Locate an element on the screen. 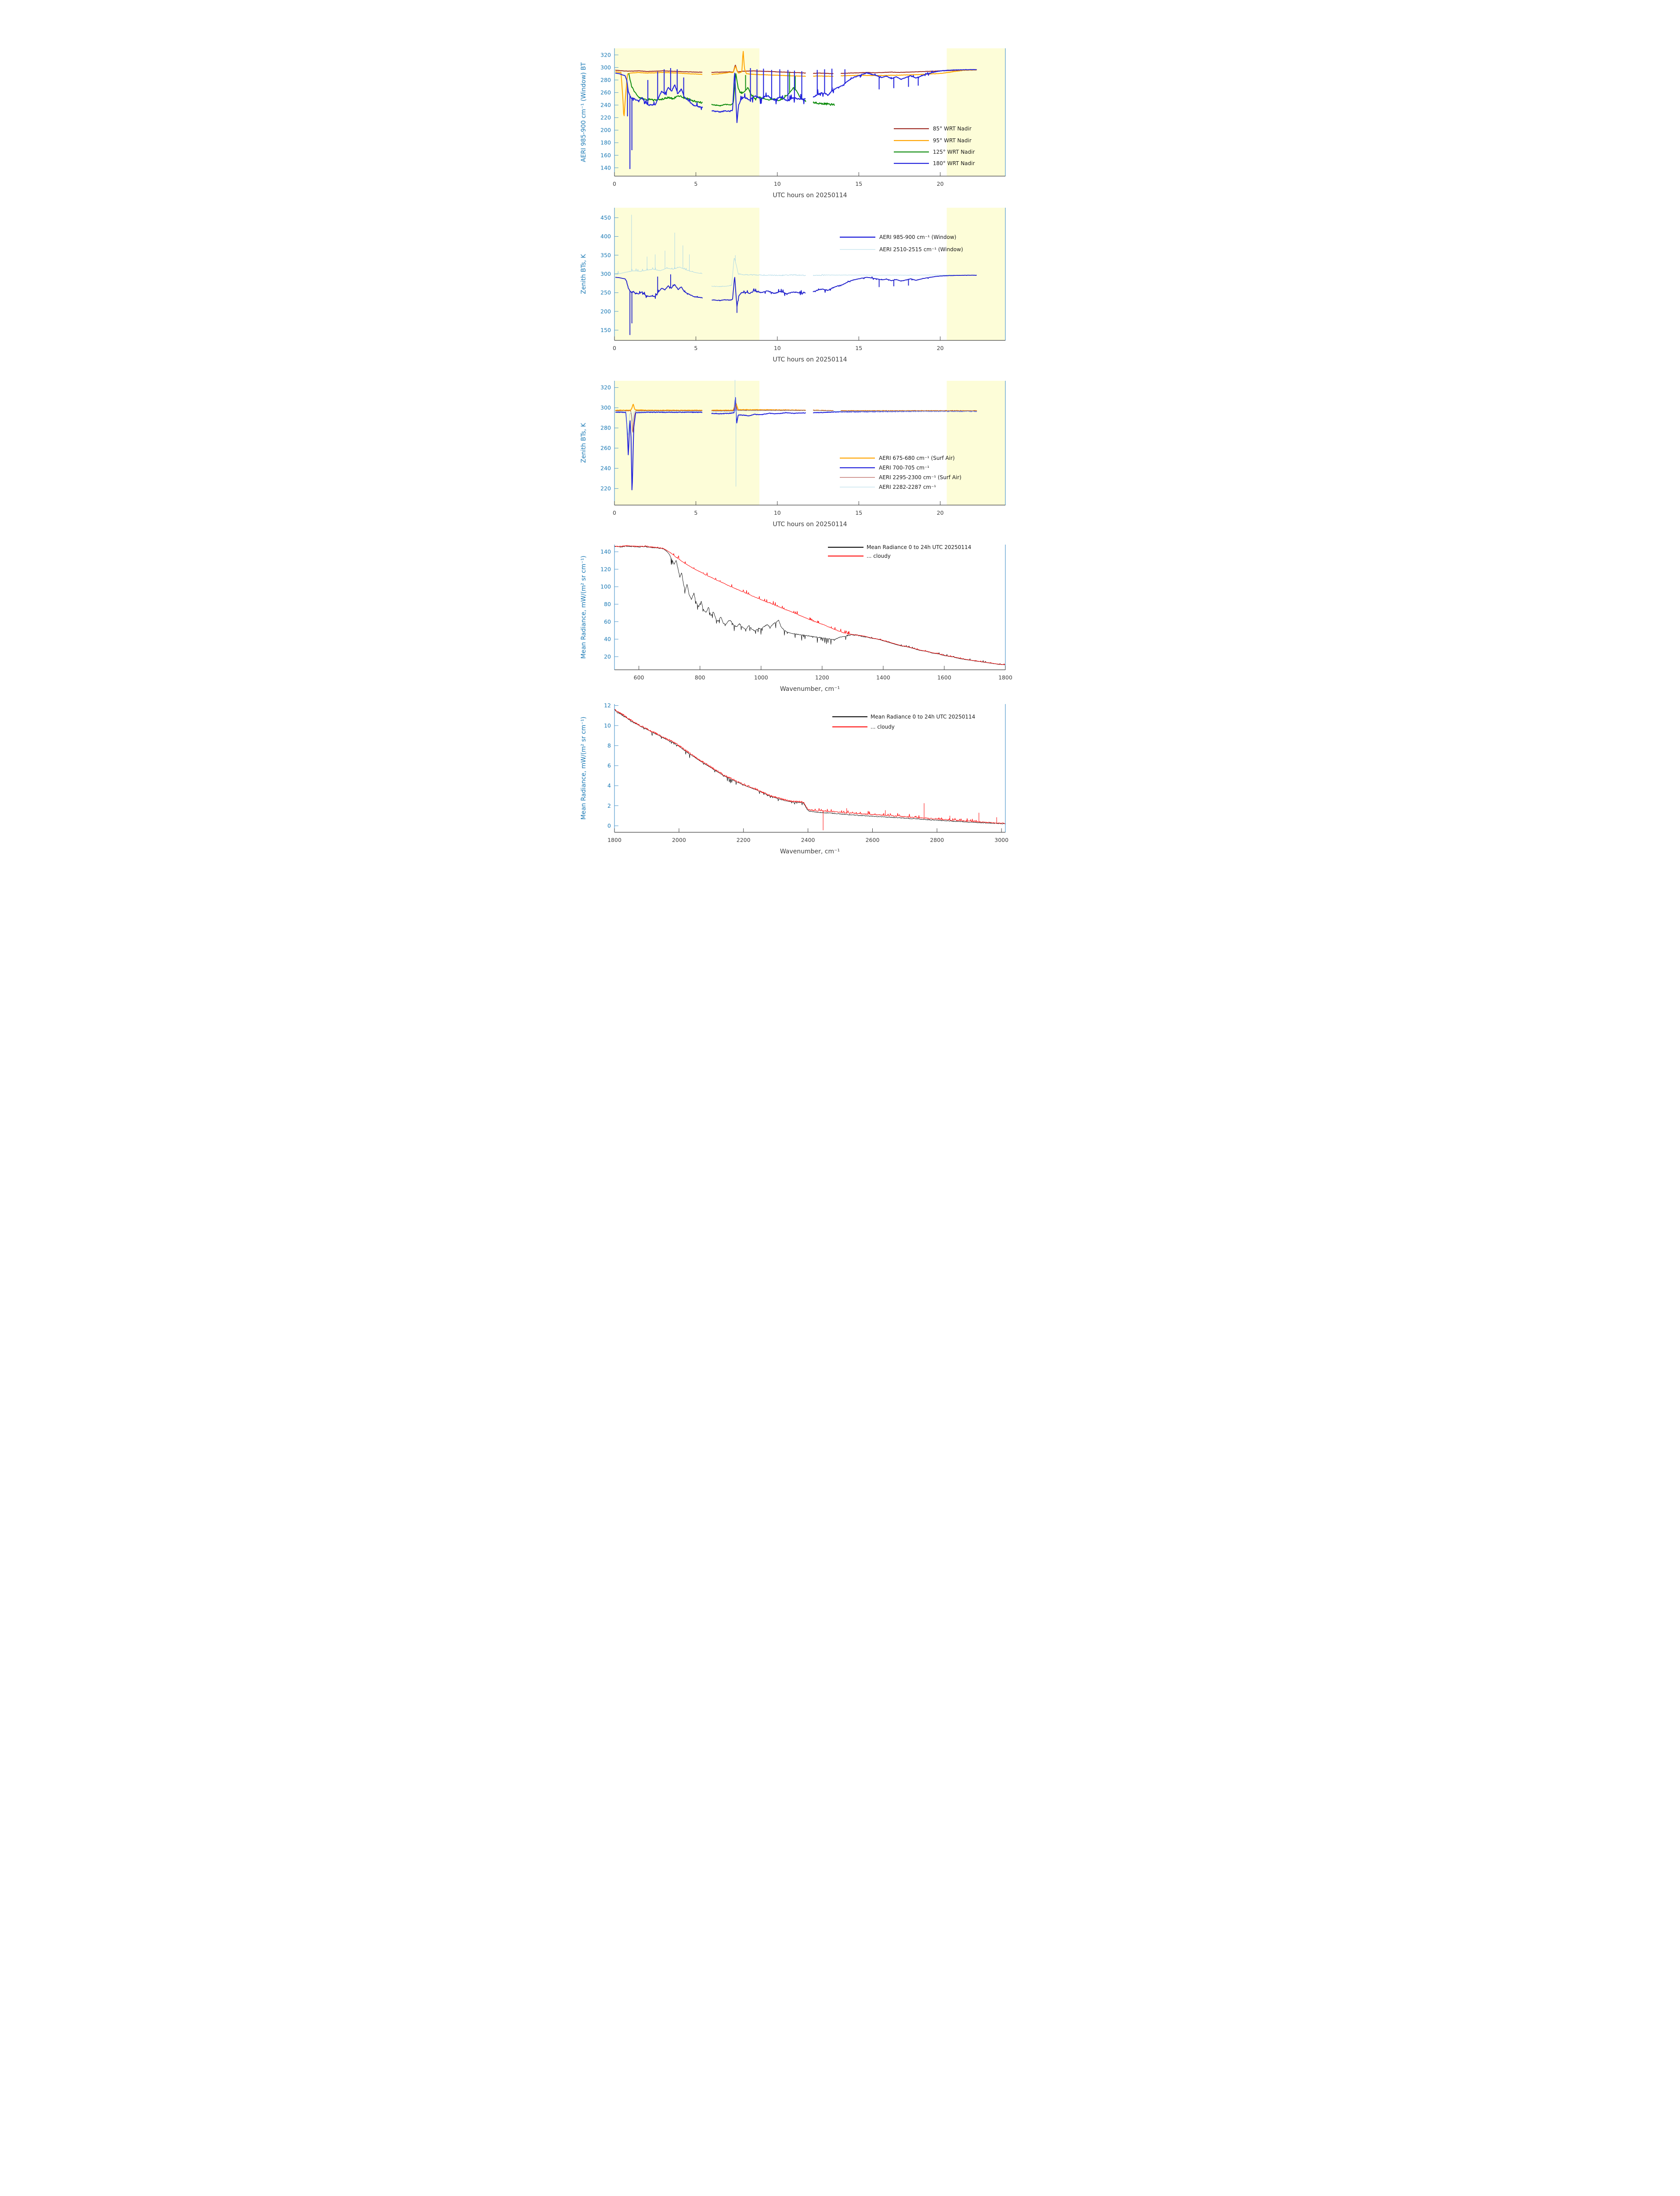 This screenshot has height=2196, width=1680. y-axis-label: Mean Radiance, mW/(m² sr cm⁻¹) is located at coordinates (584, 768).